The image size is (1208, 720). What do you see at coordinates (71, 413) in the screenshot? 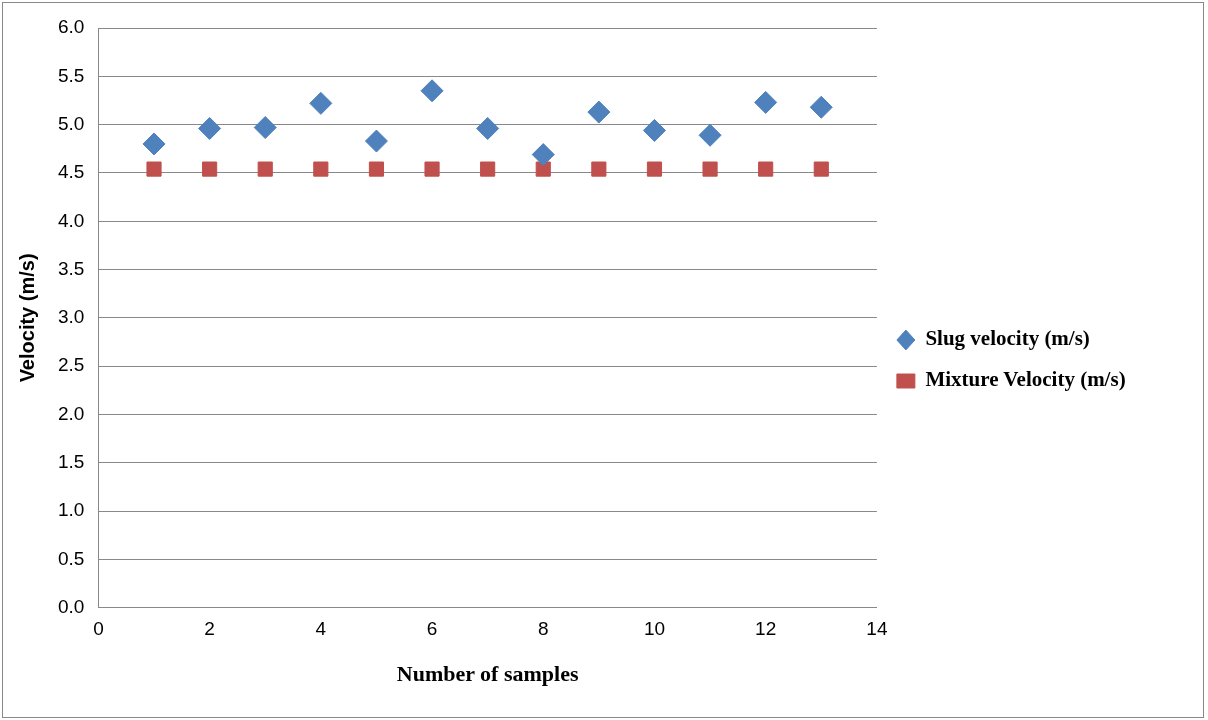
I see `y-tick-label: 2.0` at bounding box center [71, 413].